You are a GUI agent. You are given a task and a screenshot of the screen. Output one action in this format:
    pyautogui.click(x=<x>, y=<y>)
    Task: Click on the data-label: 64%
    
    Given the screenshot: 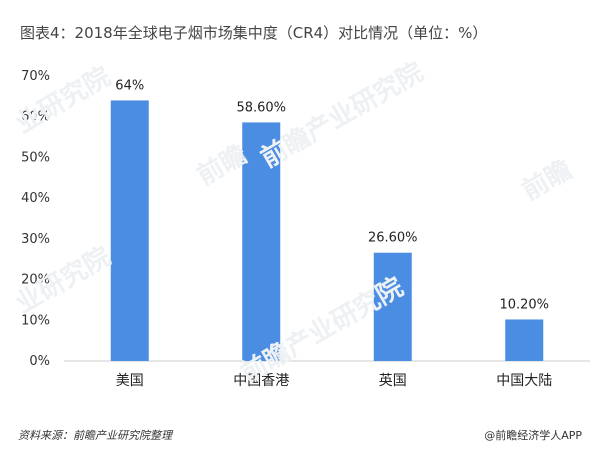 What is the action you would take?
    pyautogui.click(x=129, y=85)
    